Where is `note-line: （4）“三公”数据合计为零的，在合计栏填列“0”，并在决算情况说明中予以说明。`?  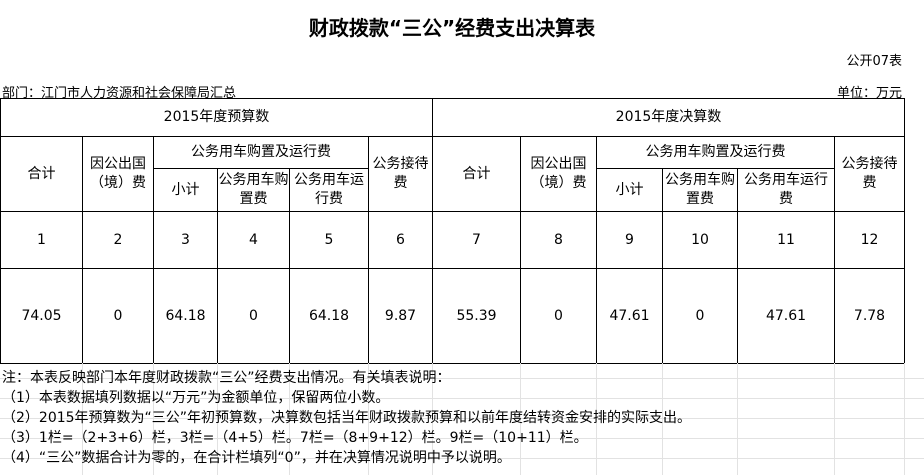 note-line: （4）“三公”数据合计为零的，在合计栏填列“0”，并在决算情况说明中予以说明。 is located at coordinates (256, 458).